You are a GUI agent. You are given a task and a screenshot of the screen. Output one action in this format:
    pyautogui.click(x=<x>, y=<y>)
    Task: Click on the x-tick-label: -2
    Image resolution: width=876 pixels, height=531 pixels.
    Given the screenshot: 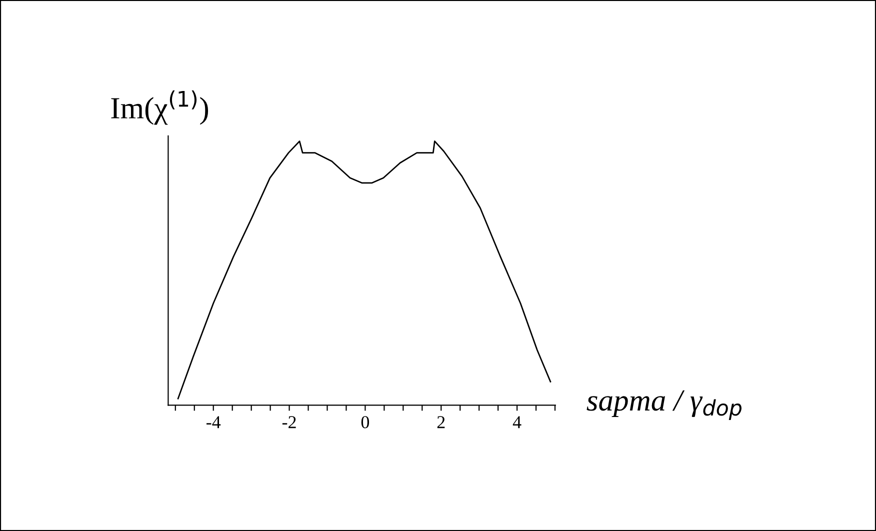 What is the action you would take?
    pyautogui.click(x=289, y=422)
    